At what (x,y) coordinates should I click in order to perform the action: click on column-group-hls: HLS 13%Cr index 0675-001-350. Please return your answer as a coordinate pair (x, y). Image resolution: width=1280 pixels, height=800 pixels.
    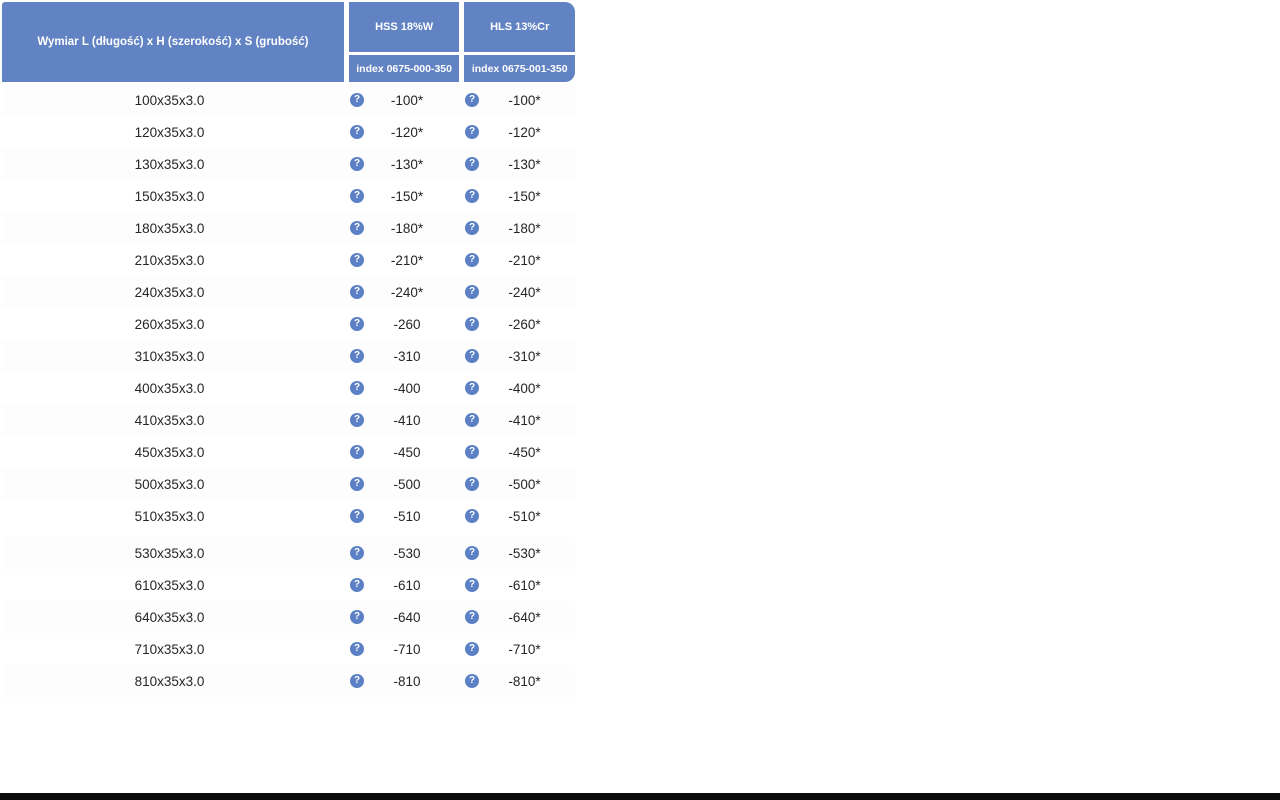
    Looking at the image, I should click on (520, 42).